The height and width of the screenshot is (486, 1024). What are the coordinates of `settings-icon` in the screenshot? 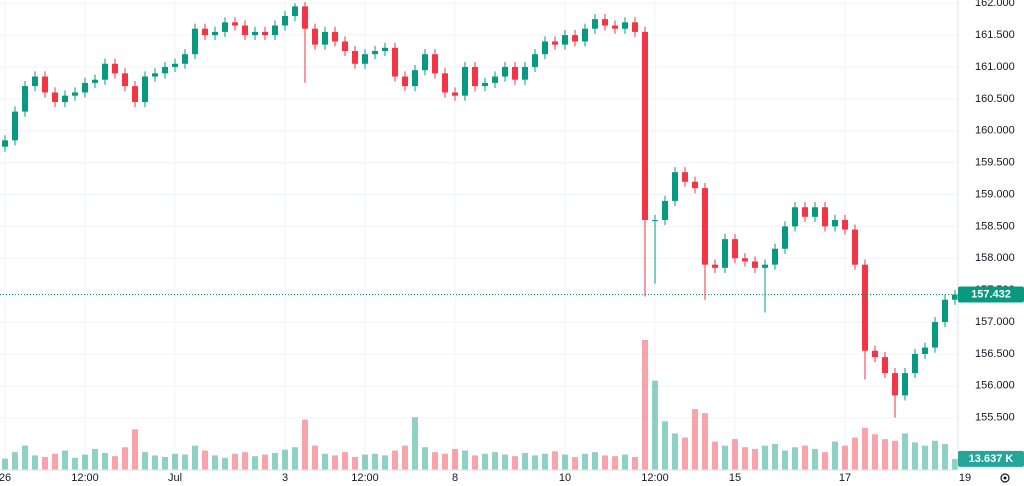 It's located at (1005, 478).